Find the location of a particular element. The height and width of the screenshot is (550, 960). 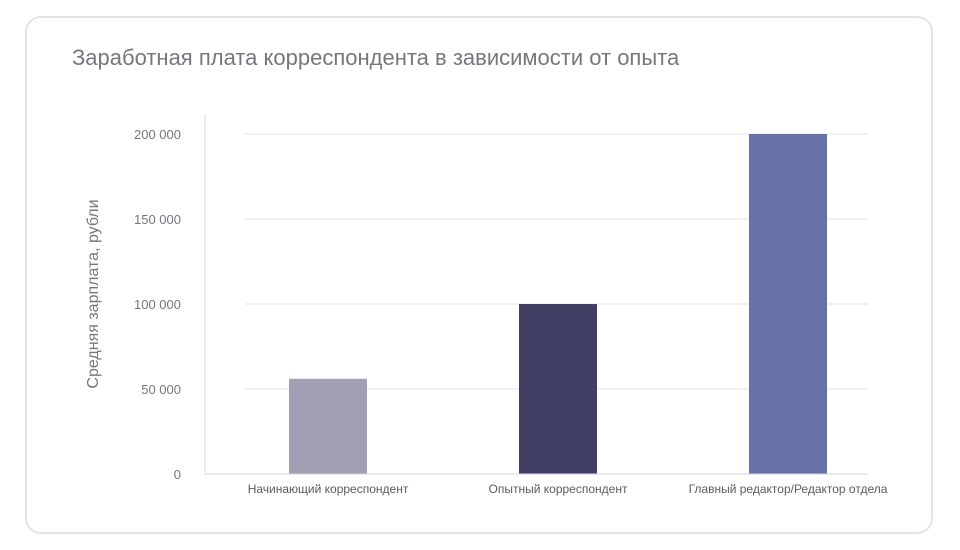

x-category-label: Главный редактор/Редактор отдела is located at coordinates (788, 489).